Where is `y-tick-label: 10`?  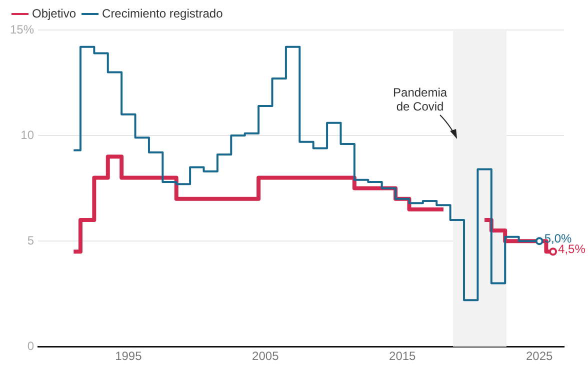
y-tick-label: 10 is located at coordinates (27, 135).